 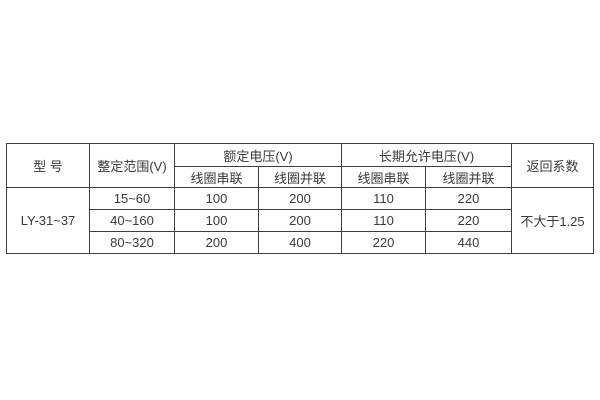 I want to click on cell-setting-range: 15~60, so click(x=132, y=198).